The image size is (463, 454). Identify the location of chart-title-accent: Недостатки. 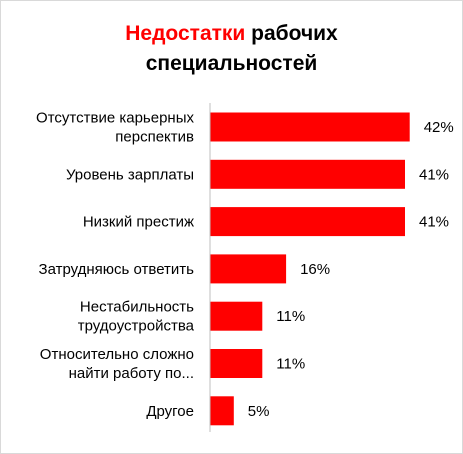
(185, 33).